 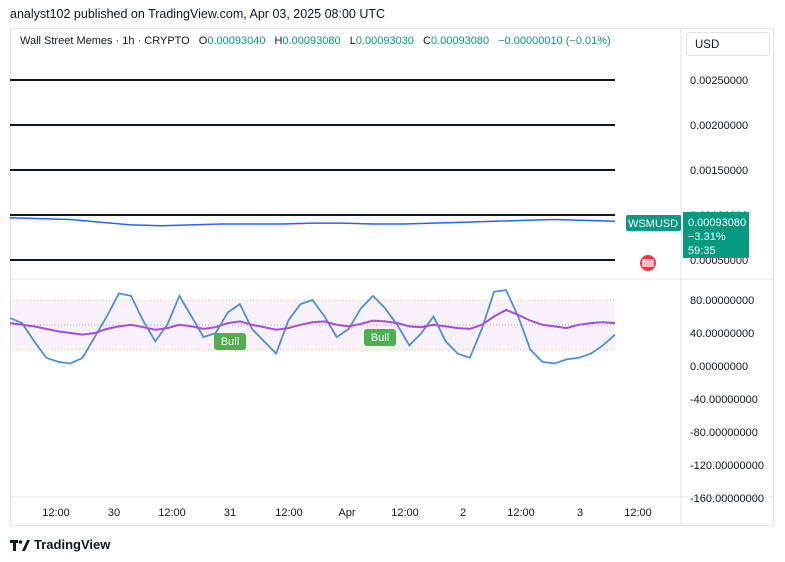 I want to click on time-tick-label: 31, so click(x=230, y=513).